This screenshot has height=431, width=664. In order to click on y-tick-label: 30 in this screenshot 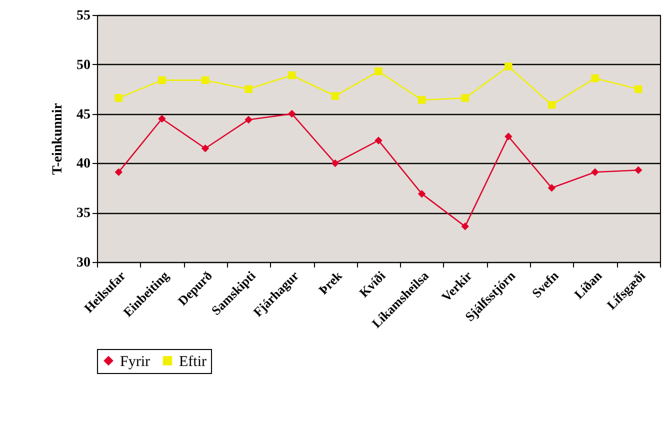, I will do `click(83, 263)`.